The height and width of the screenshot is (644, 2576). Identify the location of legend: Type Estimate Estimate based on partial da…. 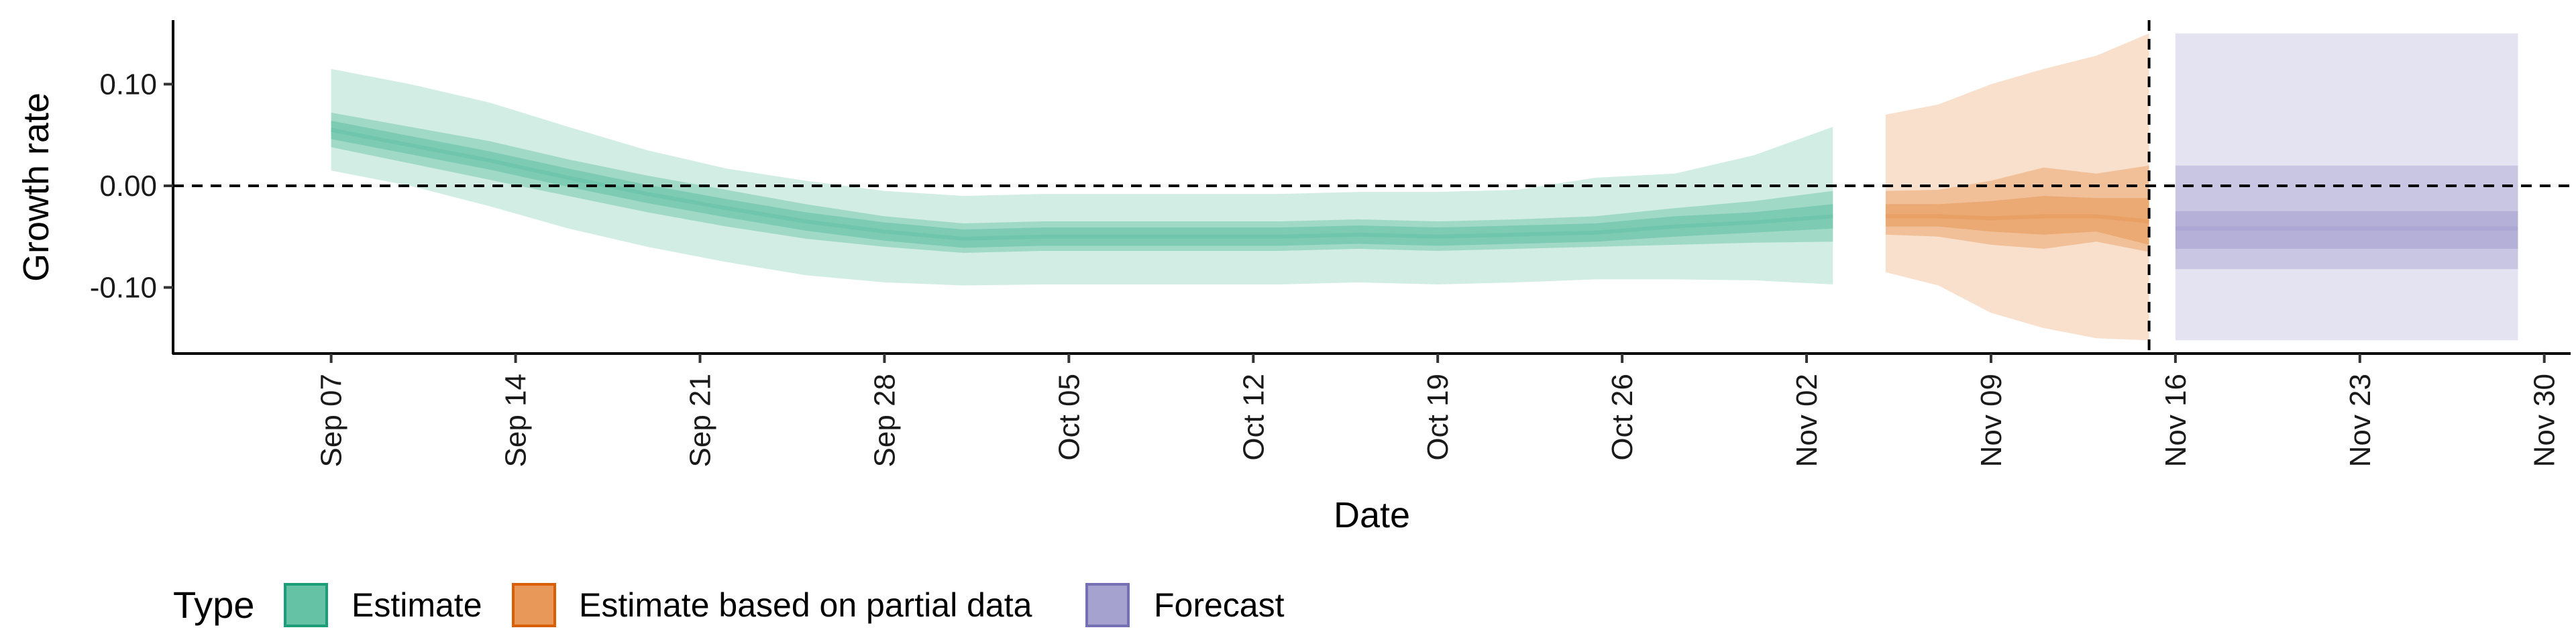
(729, 605).